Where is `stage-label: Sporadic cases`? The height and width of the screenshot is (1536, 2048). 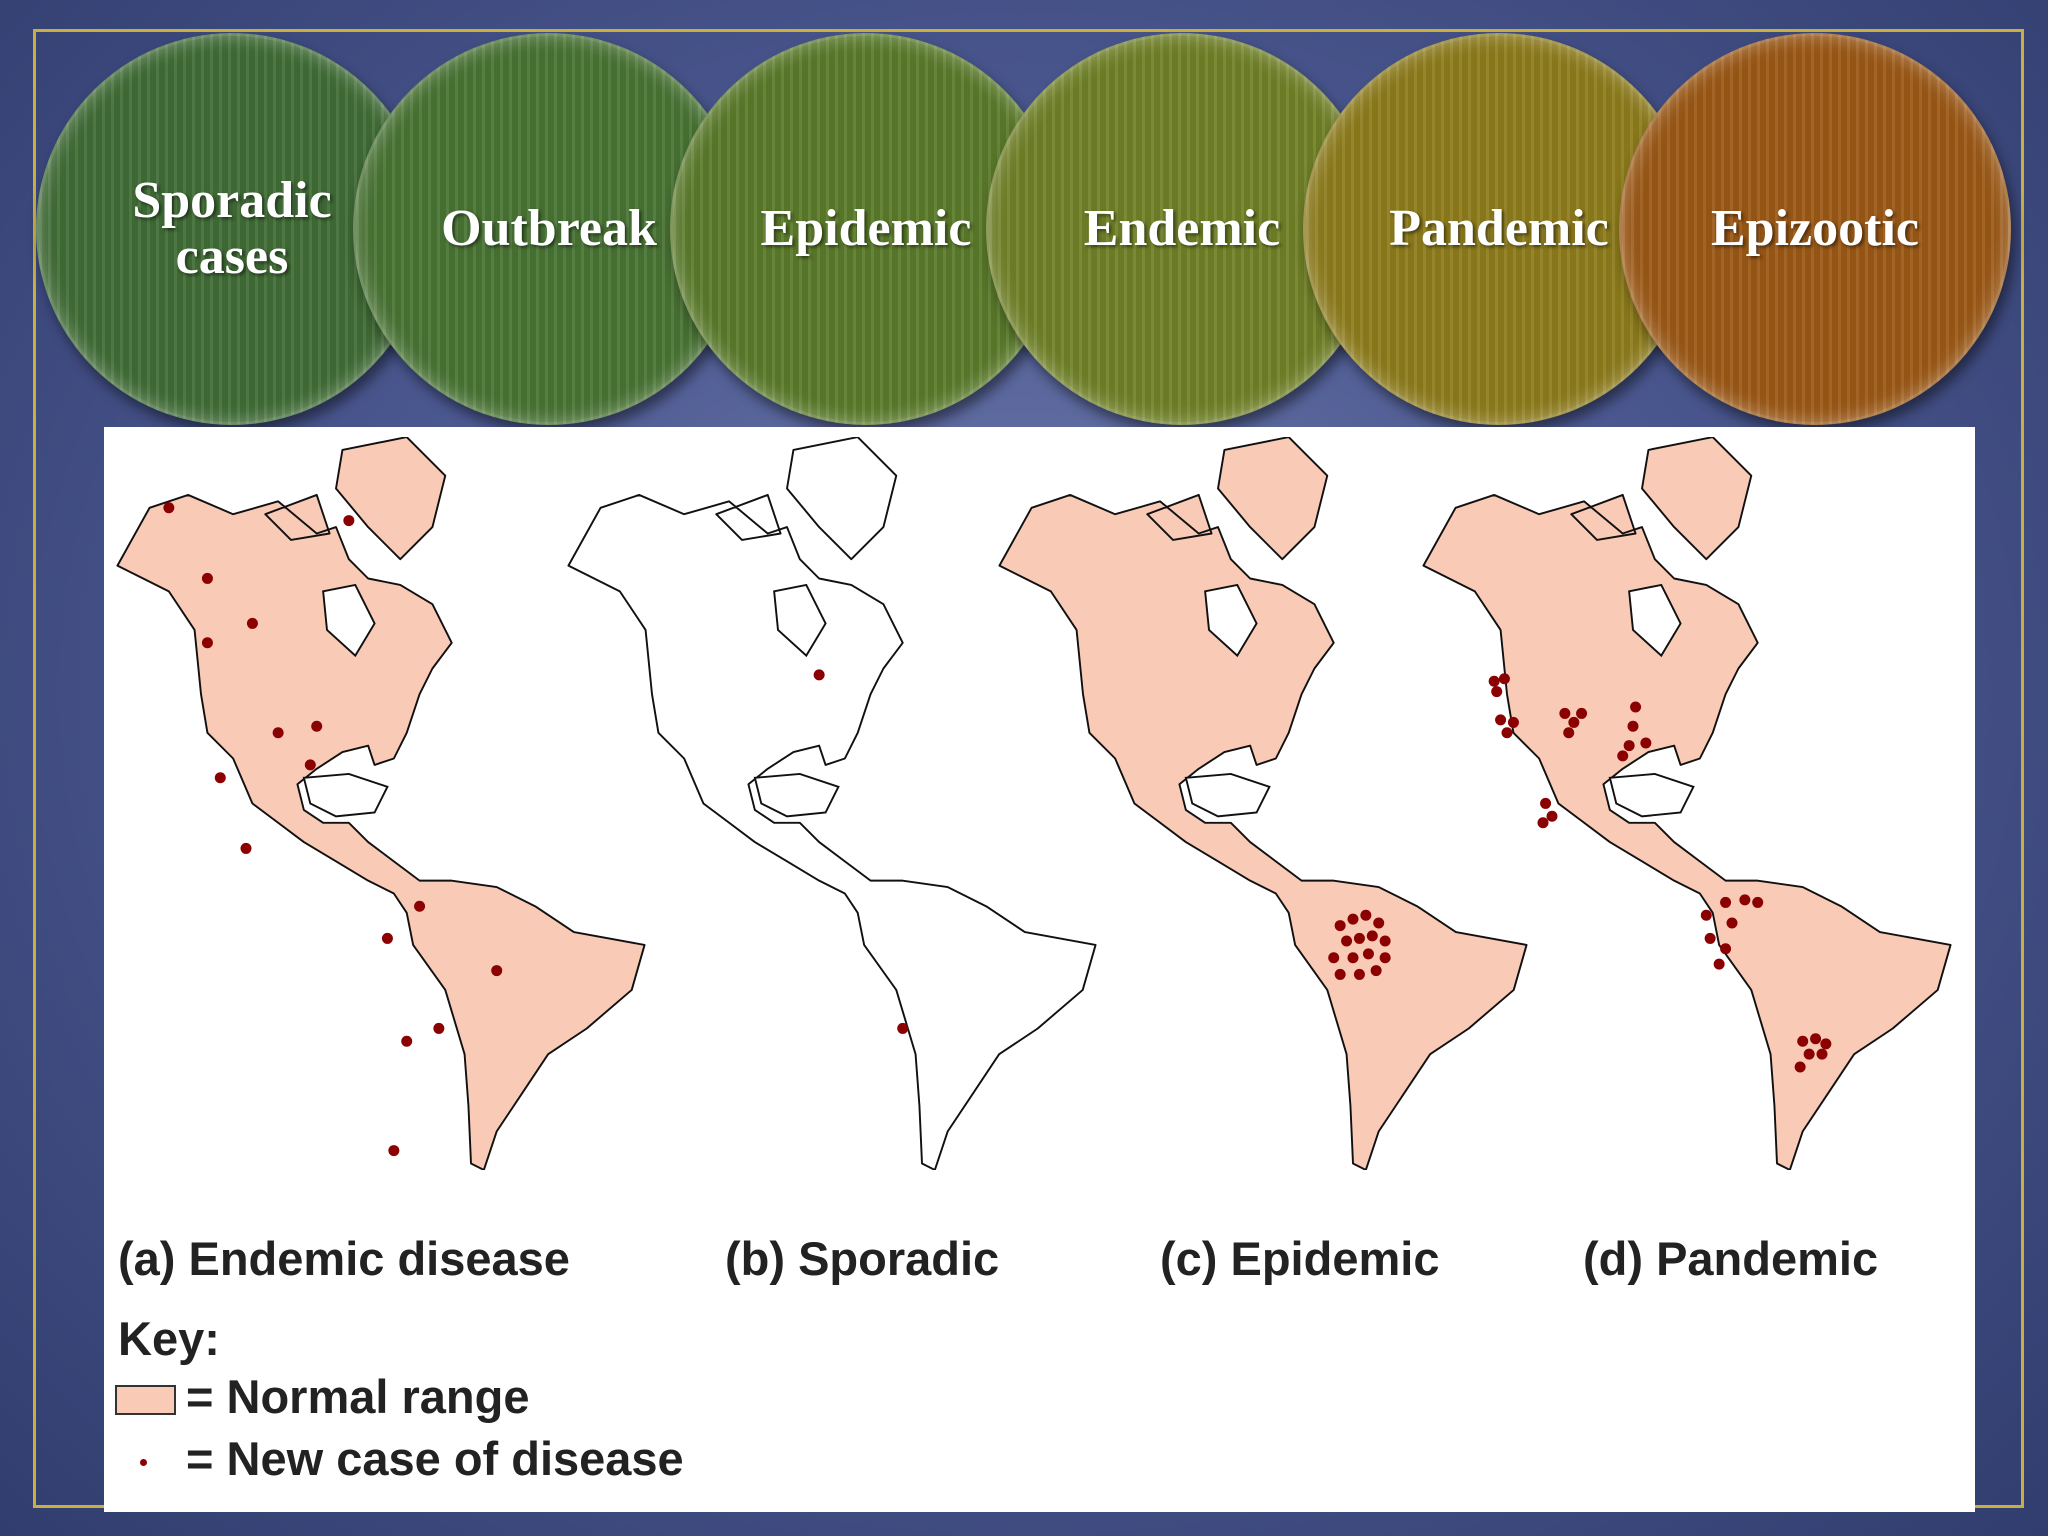 stage-label: Sporadic cases is located at coordinates (232, 228).